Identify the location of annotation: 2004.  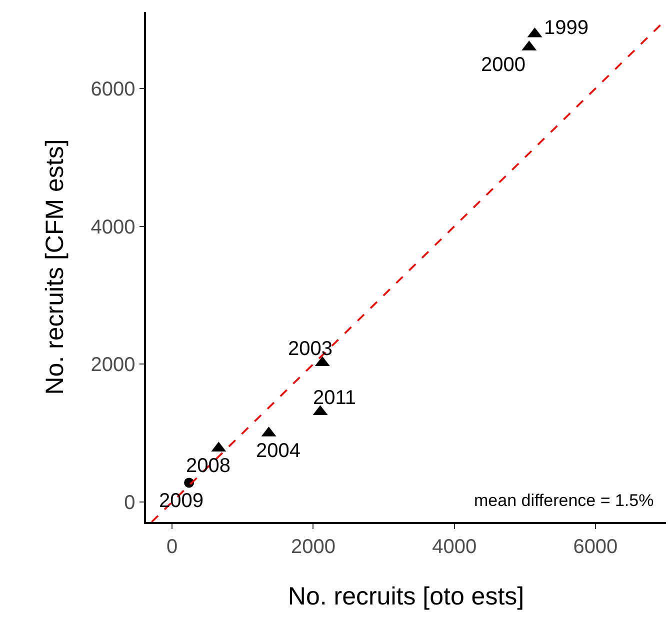
(278, 451).